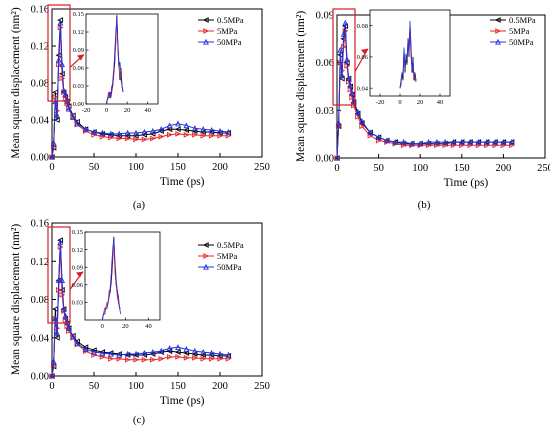  What do you see at coordinates (16, 82) in the screenshot?
I see `y-axis-label: Mean square displacement (nm²)` at bounding box center [16, 82].